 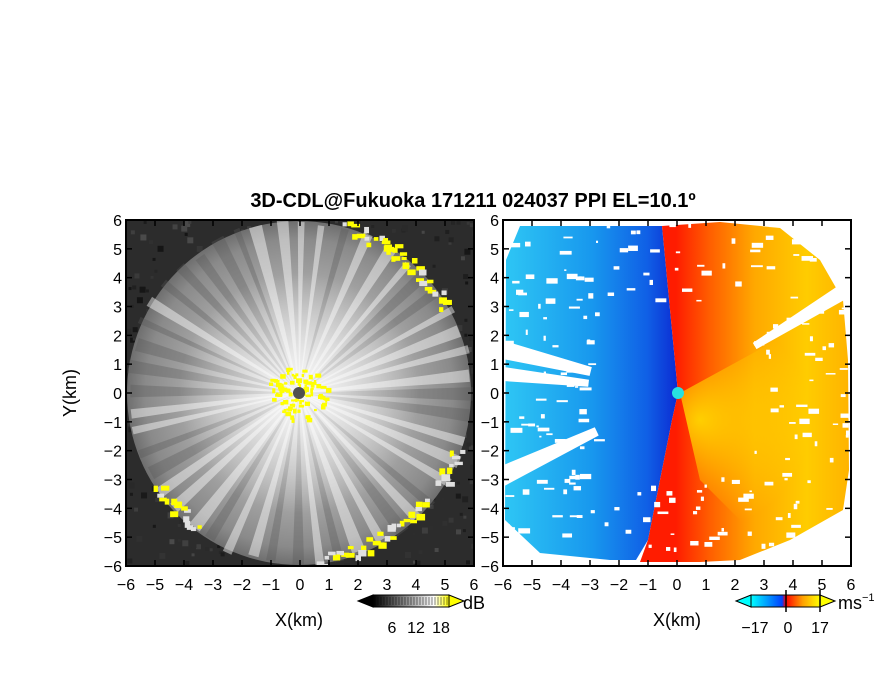 What do you see at coordinates (828, 601) in the screenshot?
I see `velocity-colorbar-high-arrow` at bounding box center [828, 601].